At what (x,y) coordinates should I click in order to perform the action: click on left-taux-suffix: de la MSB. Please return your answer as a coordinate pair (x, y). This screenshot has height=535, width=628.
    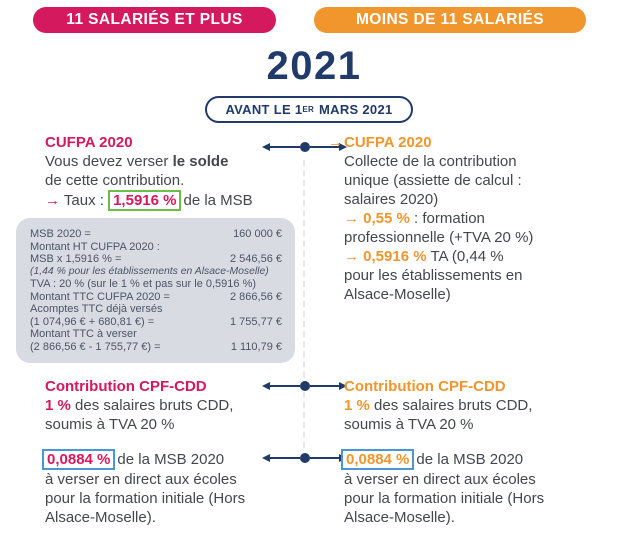
    Looking at the image, I should click on (218, 200).